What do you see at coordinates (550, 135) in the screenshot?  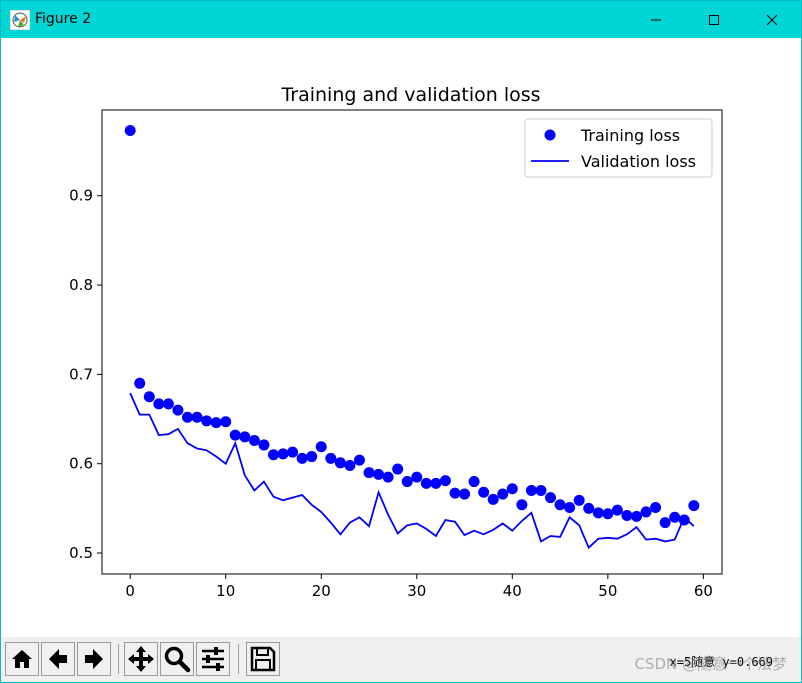 I see `legend-training-marker` at bounding box center [550, 135].